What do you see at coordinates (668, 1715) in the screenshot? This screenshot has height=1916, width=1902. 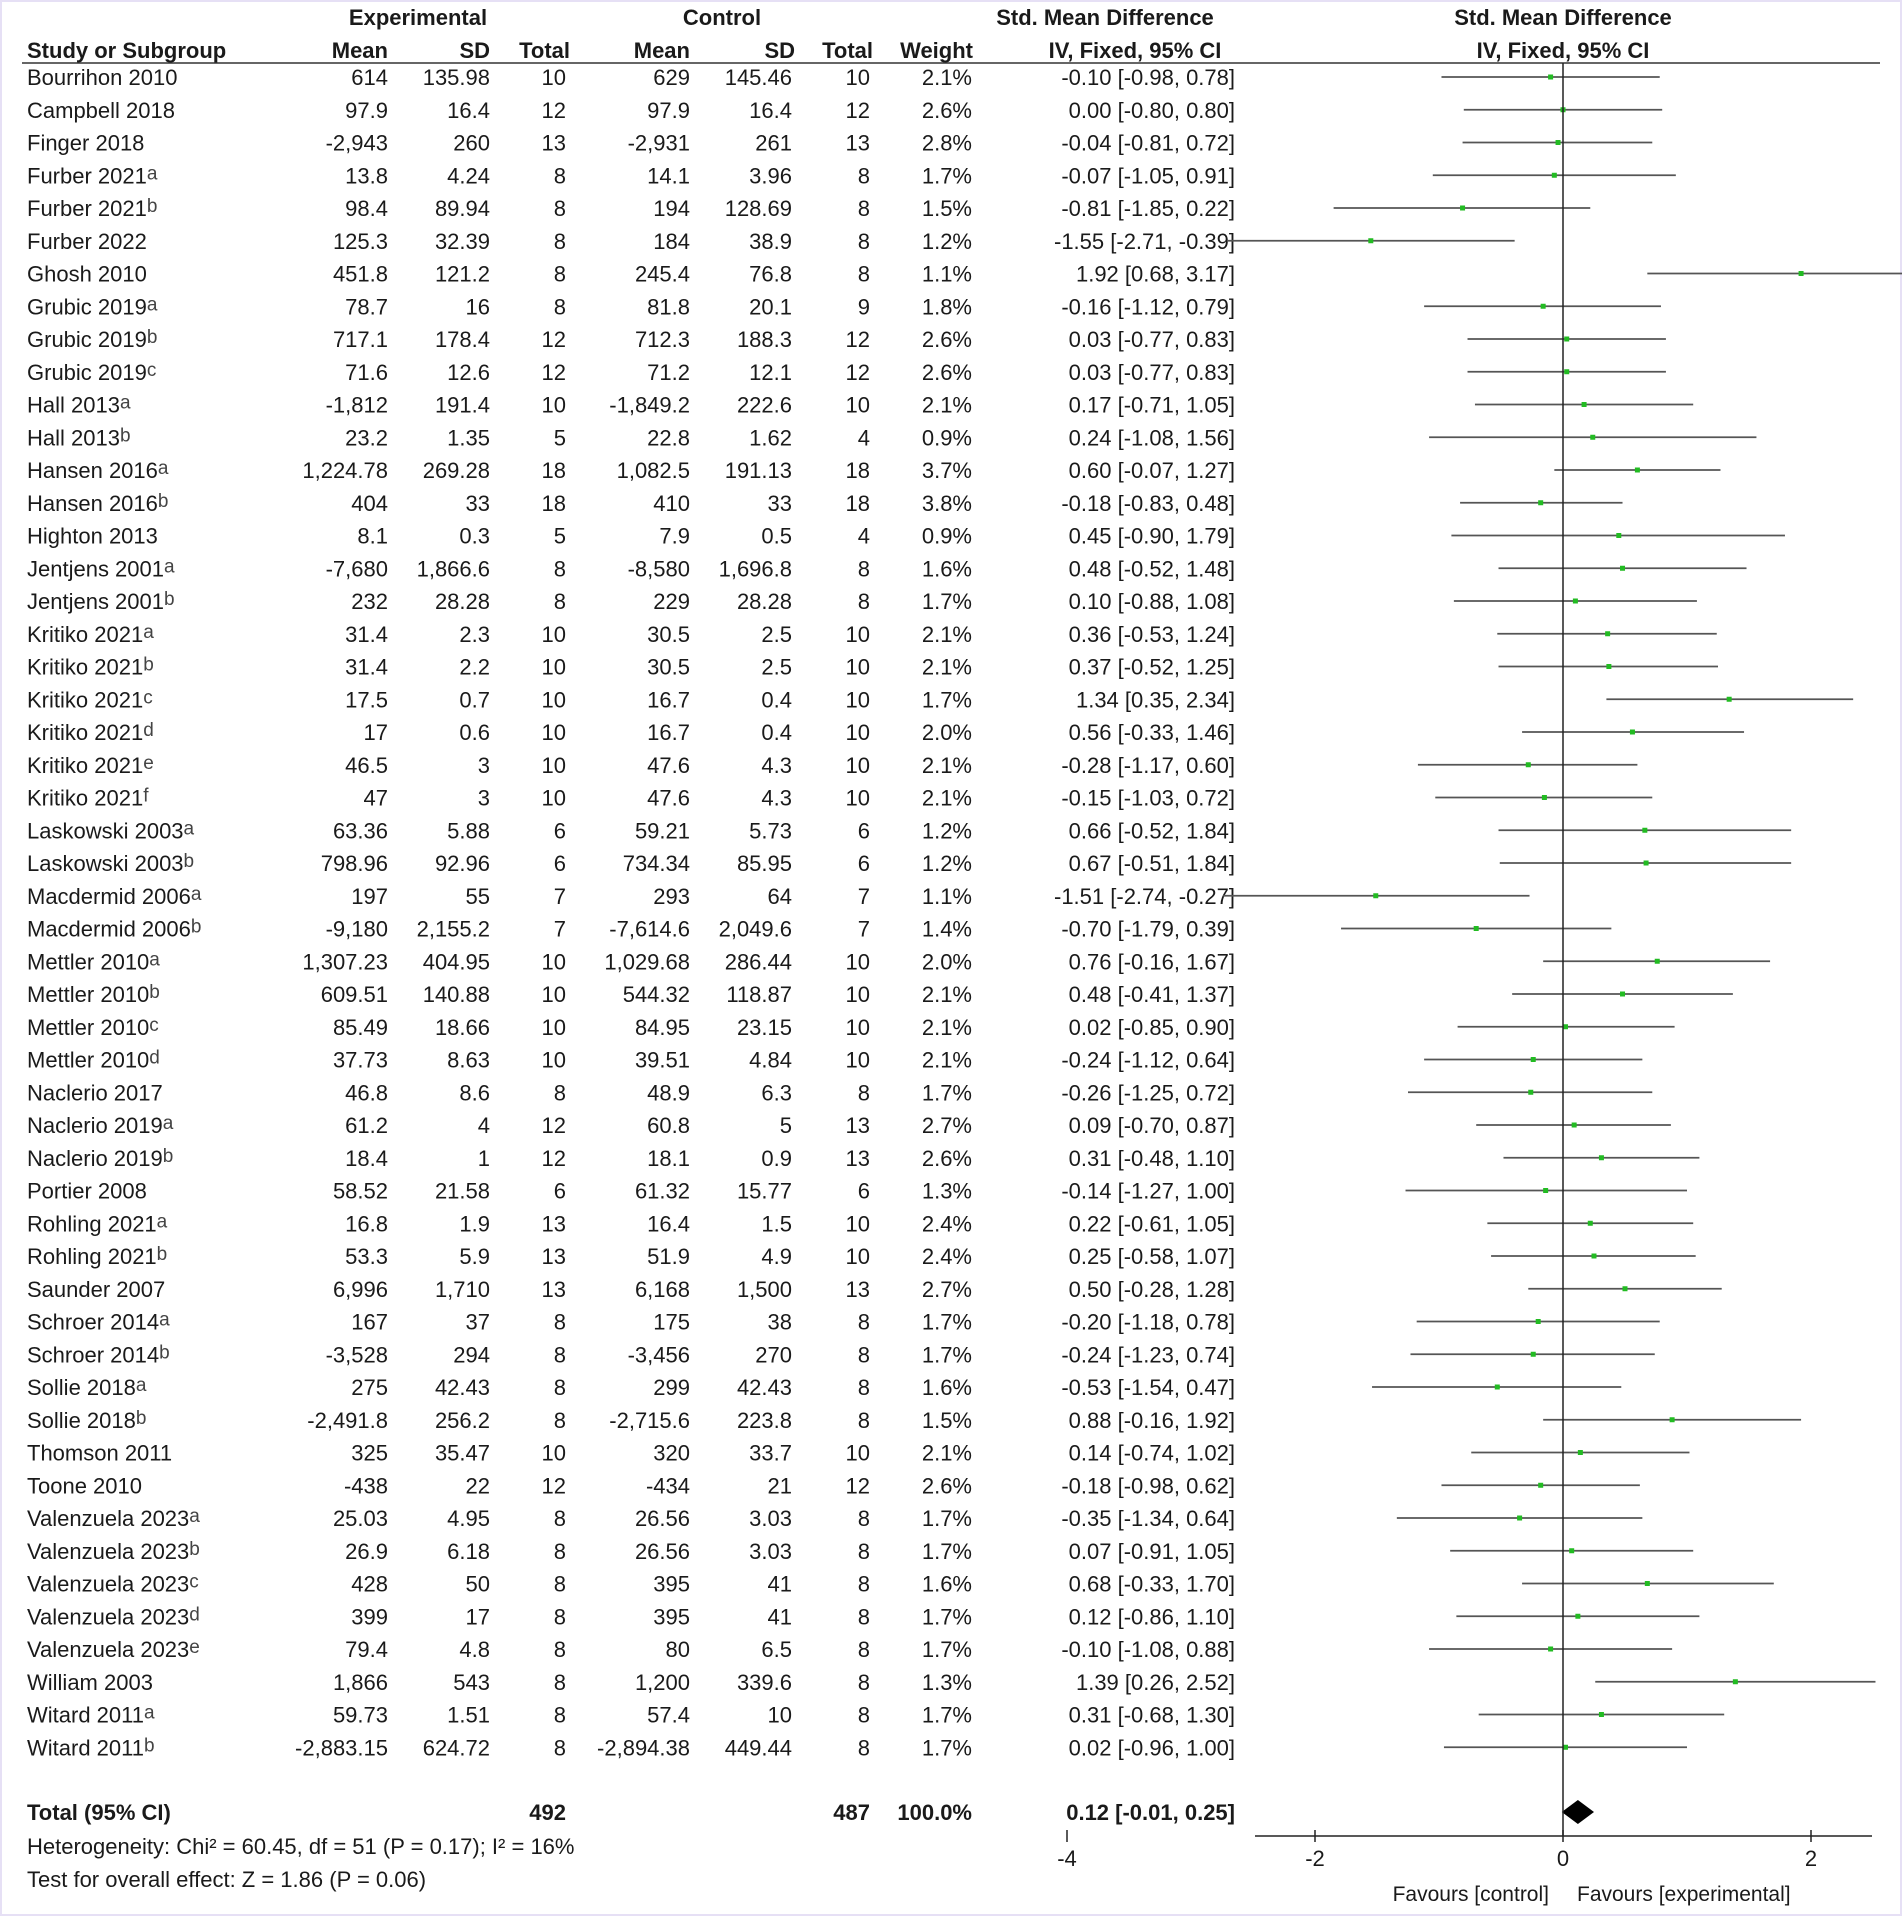 I see `ctrl-mean: 57.4` at bounding box center [668, 1715].